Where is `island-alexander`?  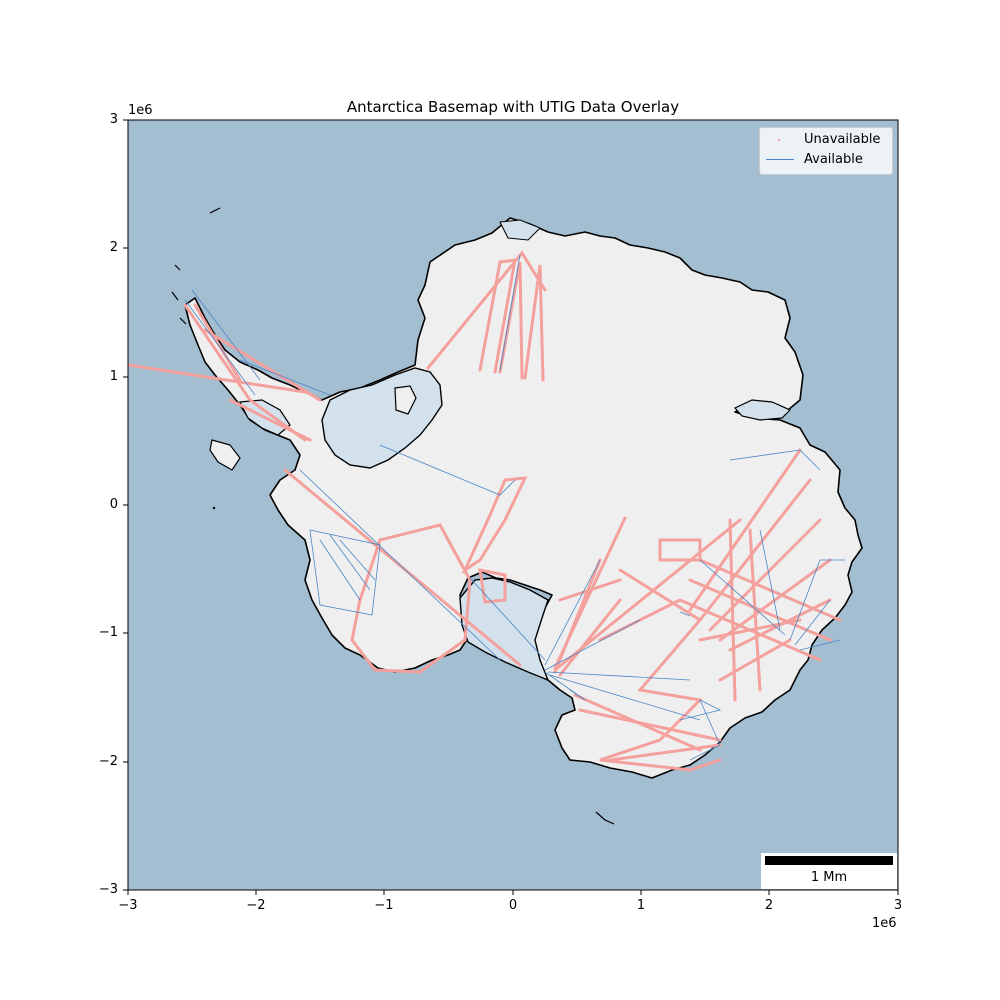 island-alexander is located at coordinates (225, 455).